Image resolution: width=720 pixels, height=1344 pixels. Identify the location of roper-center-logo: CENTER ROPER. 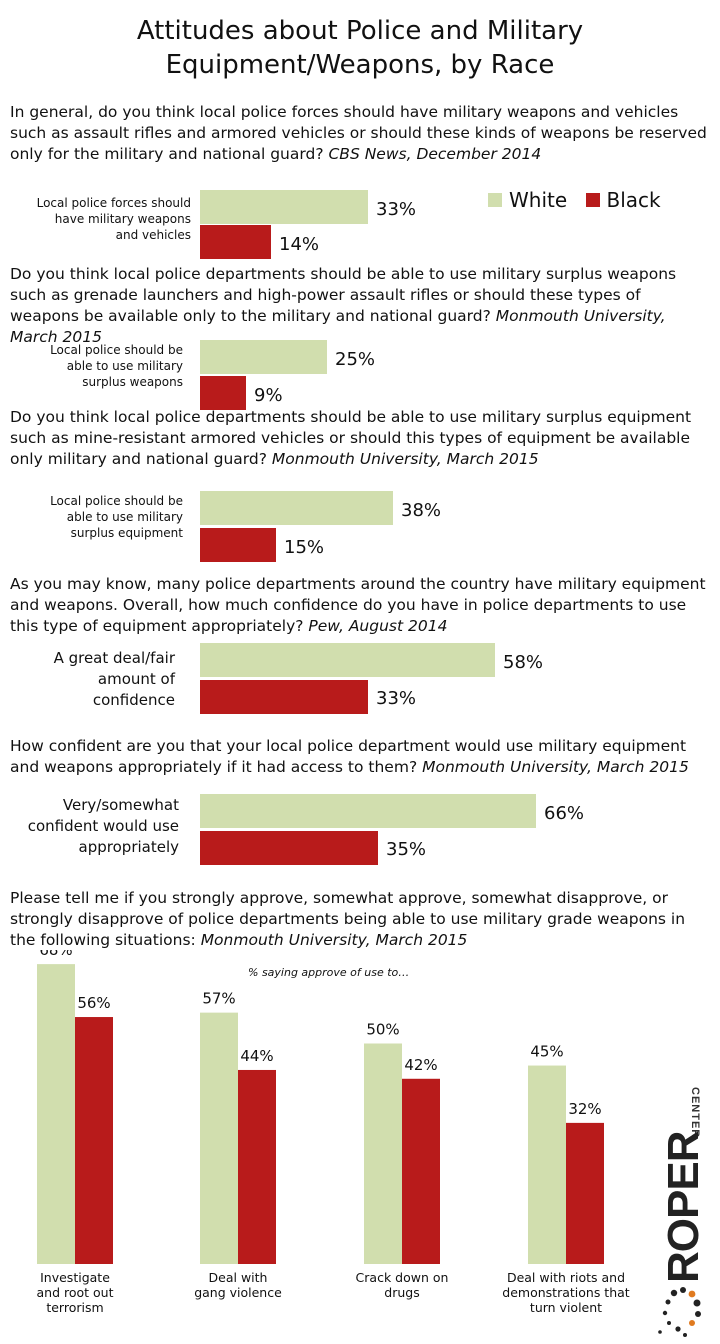
(683, 1212).